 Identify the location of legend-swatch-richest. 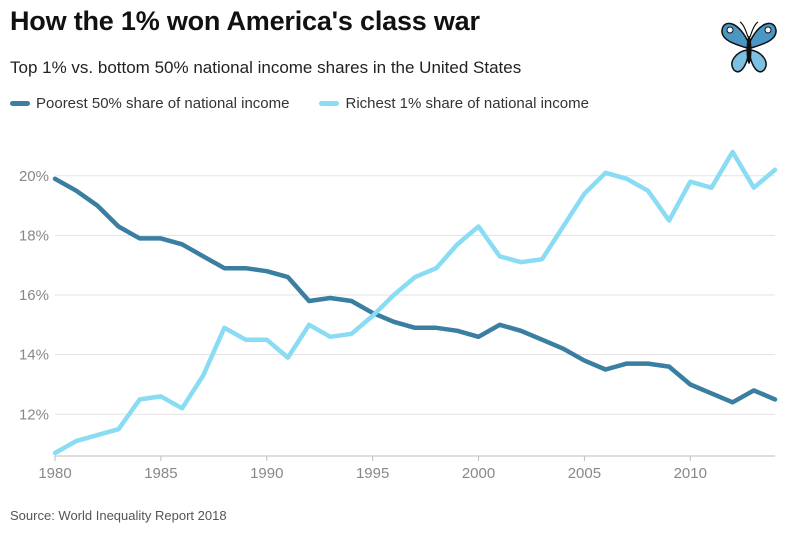
(329, 103).